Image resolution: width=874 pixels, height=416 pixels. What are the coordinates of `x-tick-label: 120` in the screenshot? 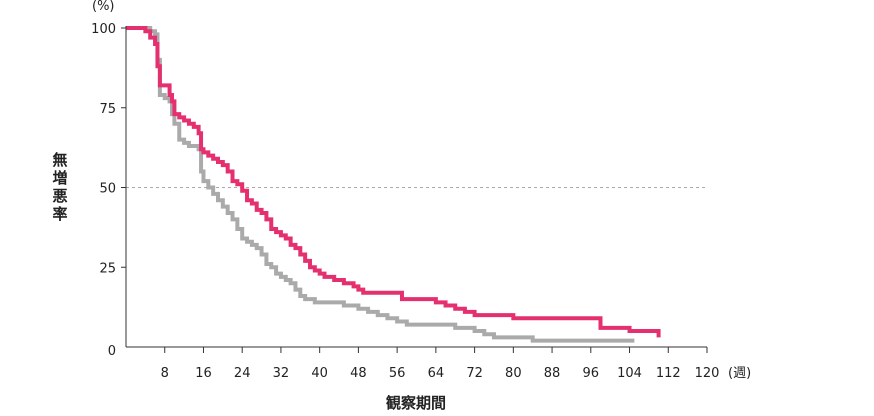 It's located at (707, 373).